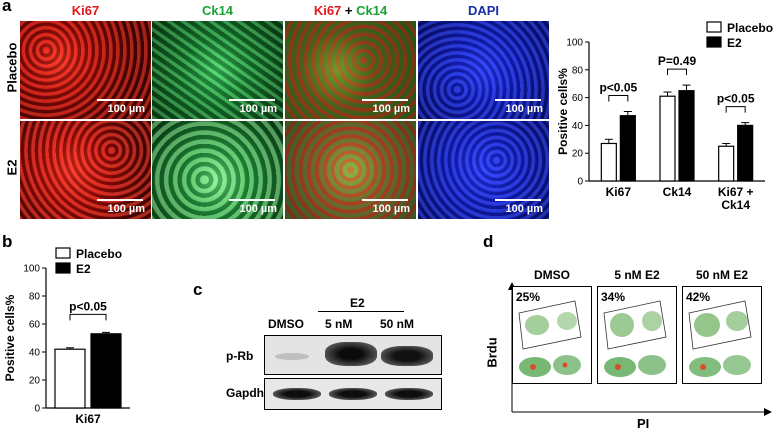 The image size is (775, 431). What do you see at coordinates (483, 70) in the screenshot?
I see `micrograph-placebo-dapi: 100 µm` at bounding box center [483, 70].